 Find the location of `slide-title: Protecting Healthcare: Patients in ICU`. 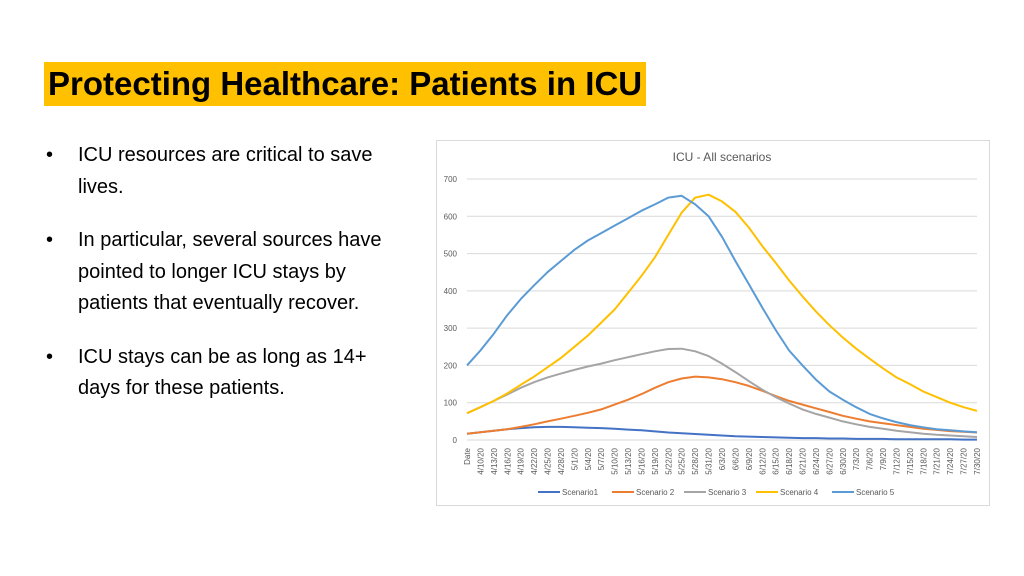

slide-title: Protecting Healthcare: Patients in ICU is located at coordinates (345, 83).